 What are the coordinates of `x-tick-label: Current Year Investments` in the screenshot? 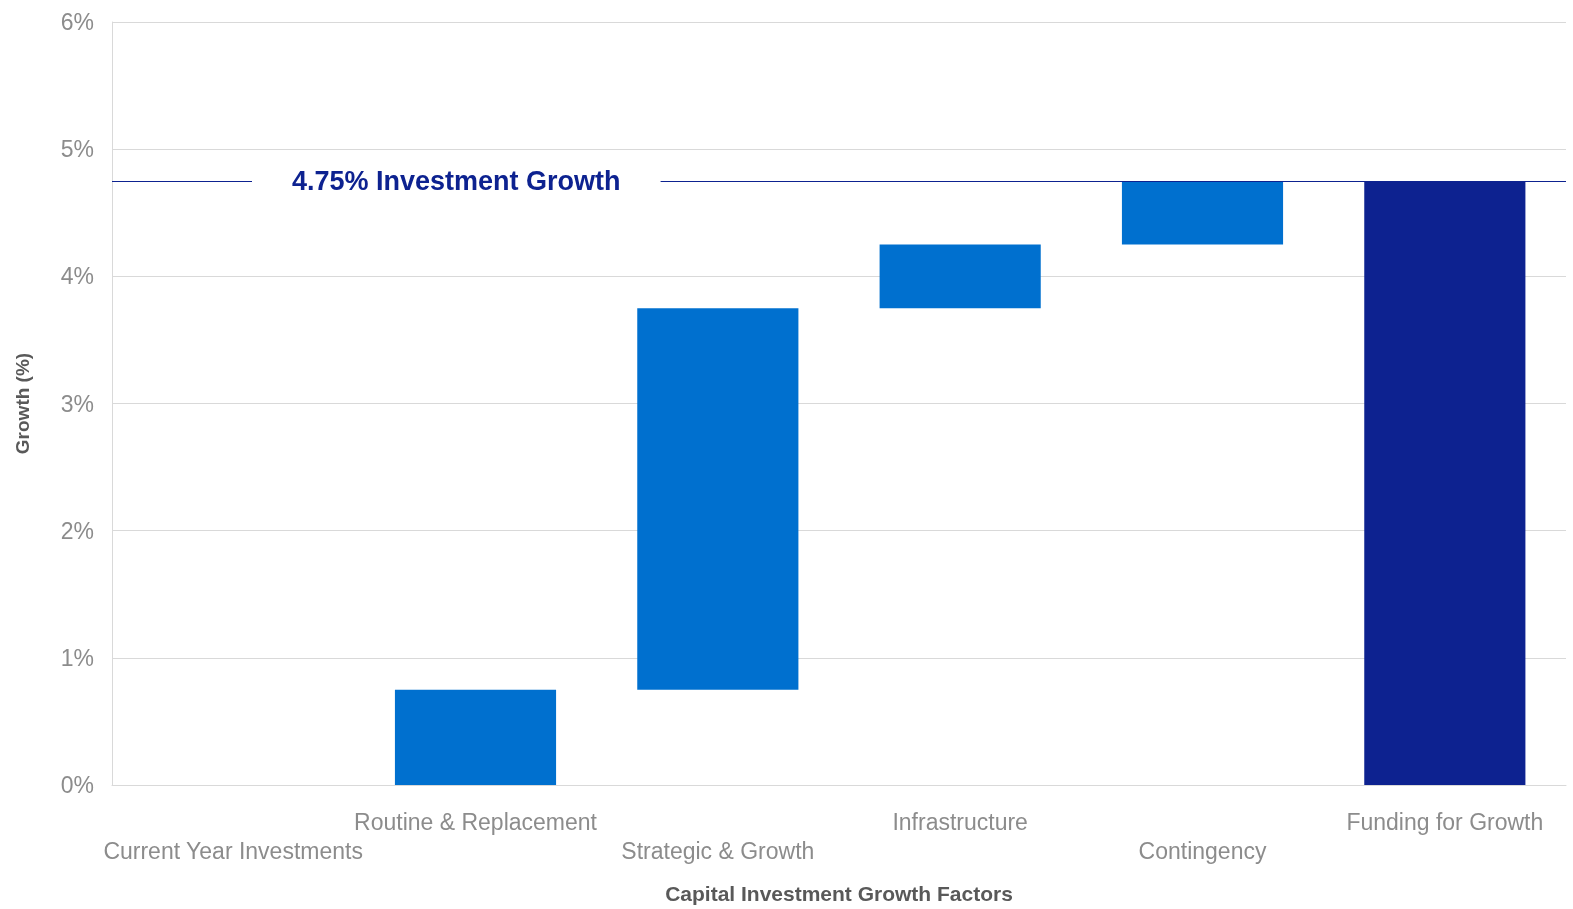 It's located at (233, 850).